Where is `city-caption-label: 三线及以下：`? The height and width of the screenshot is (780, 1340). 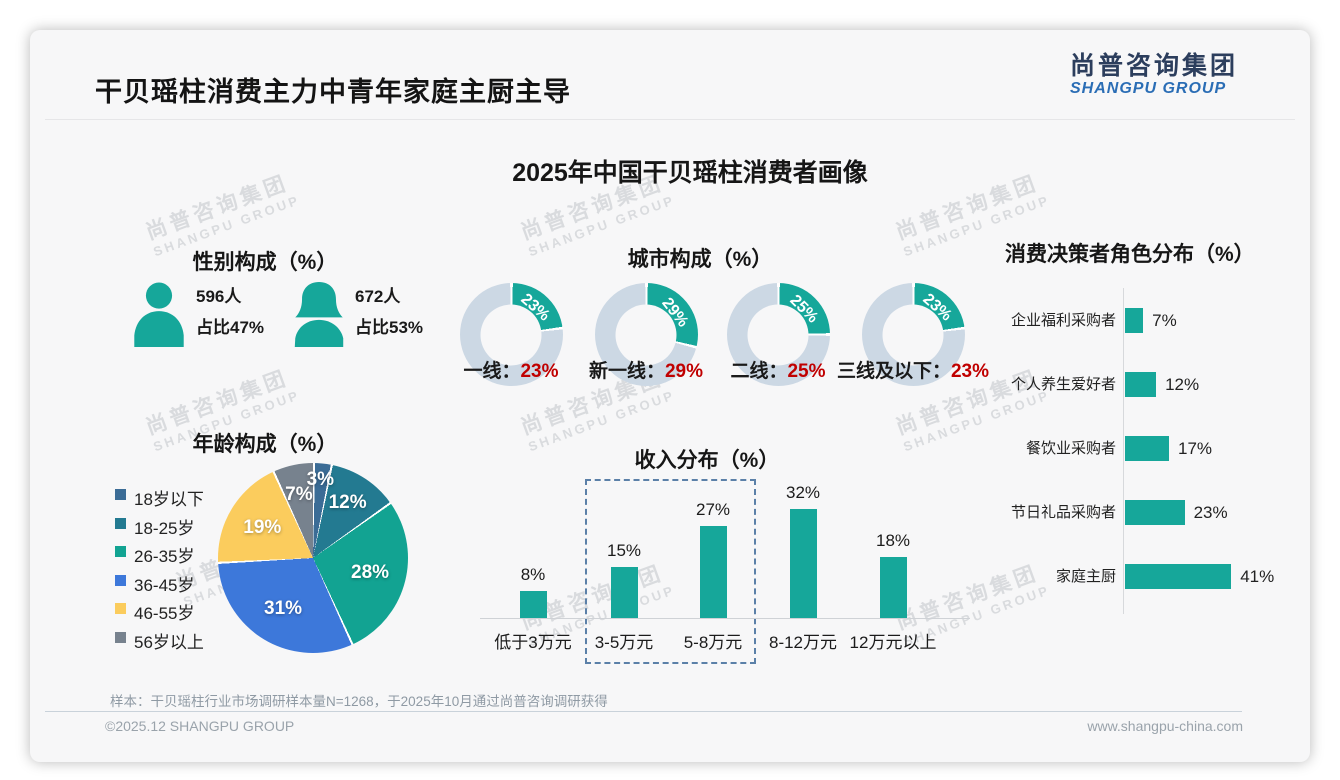
city-caption-label: 三线及以下： is located at coordinates (893, 371).